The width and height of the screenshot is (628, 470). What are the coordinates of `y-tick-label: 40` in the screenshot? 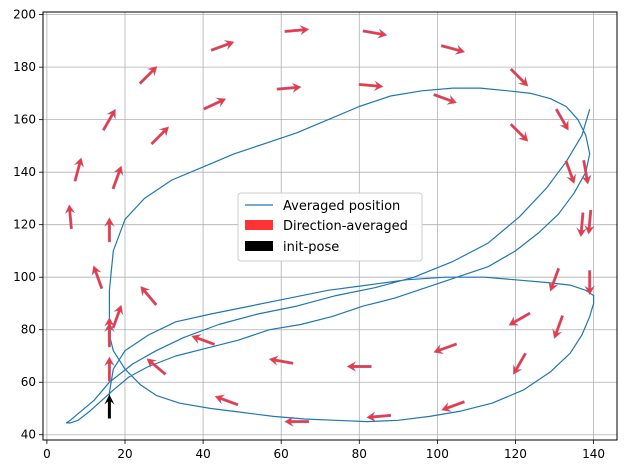 It's located at (28, 435).